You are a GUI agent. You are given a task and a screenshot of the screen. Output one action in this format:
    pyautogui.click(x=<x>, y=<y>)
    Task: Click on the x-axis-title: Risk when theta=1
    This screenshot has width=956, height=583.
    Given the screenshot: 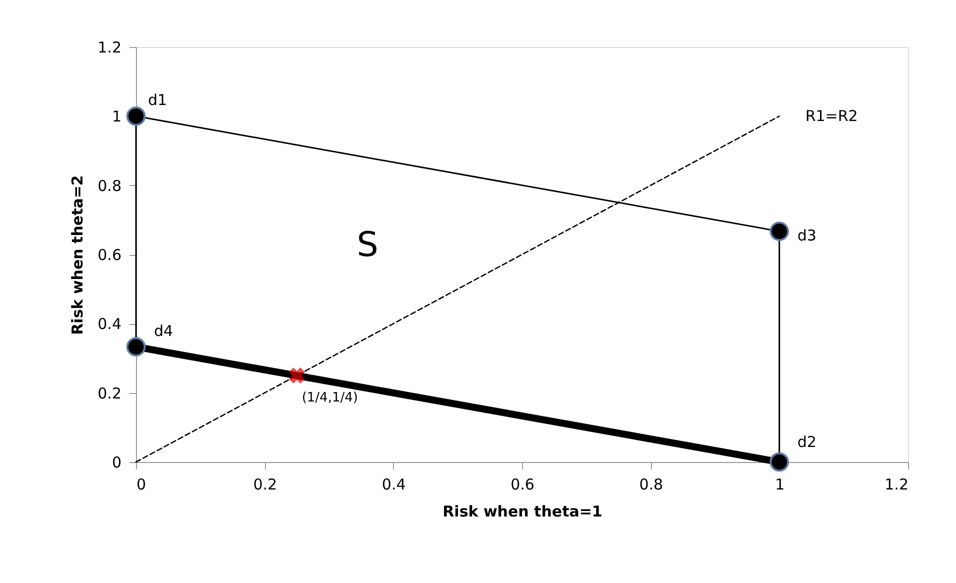 What is the action you would take?
    pyautogui.click(x=522, y=511)
    